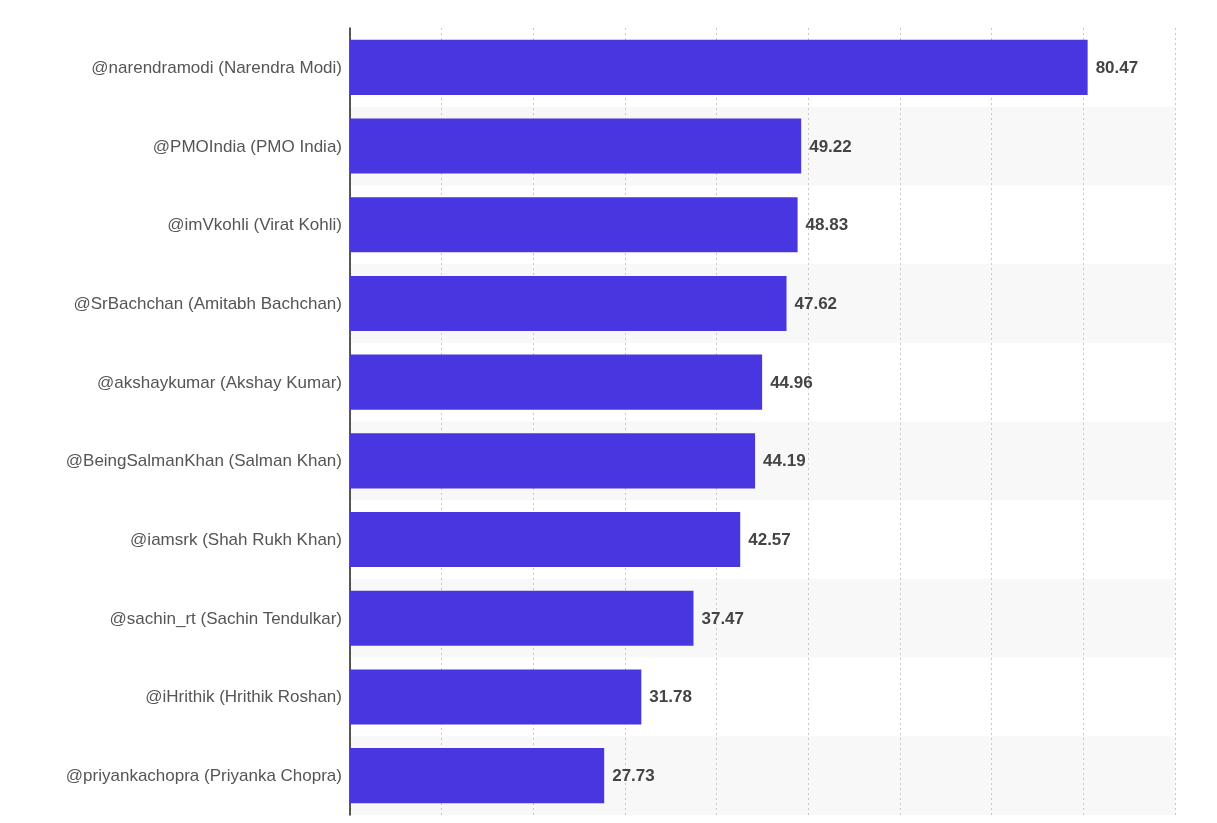 The width and height of the screenshot is (1217, 823). I want to click on y-tick-label: @iHrithik (Hrithik Roshan), so click(243, 697).